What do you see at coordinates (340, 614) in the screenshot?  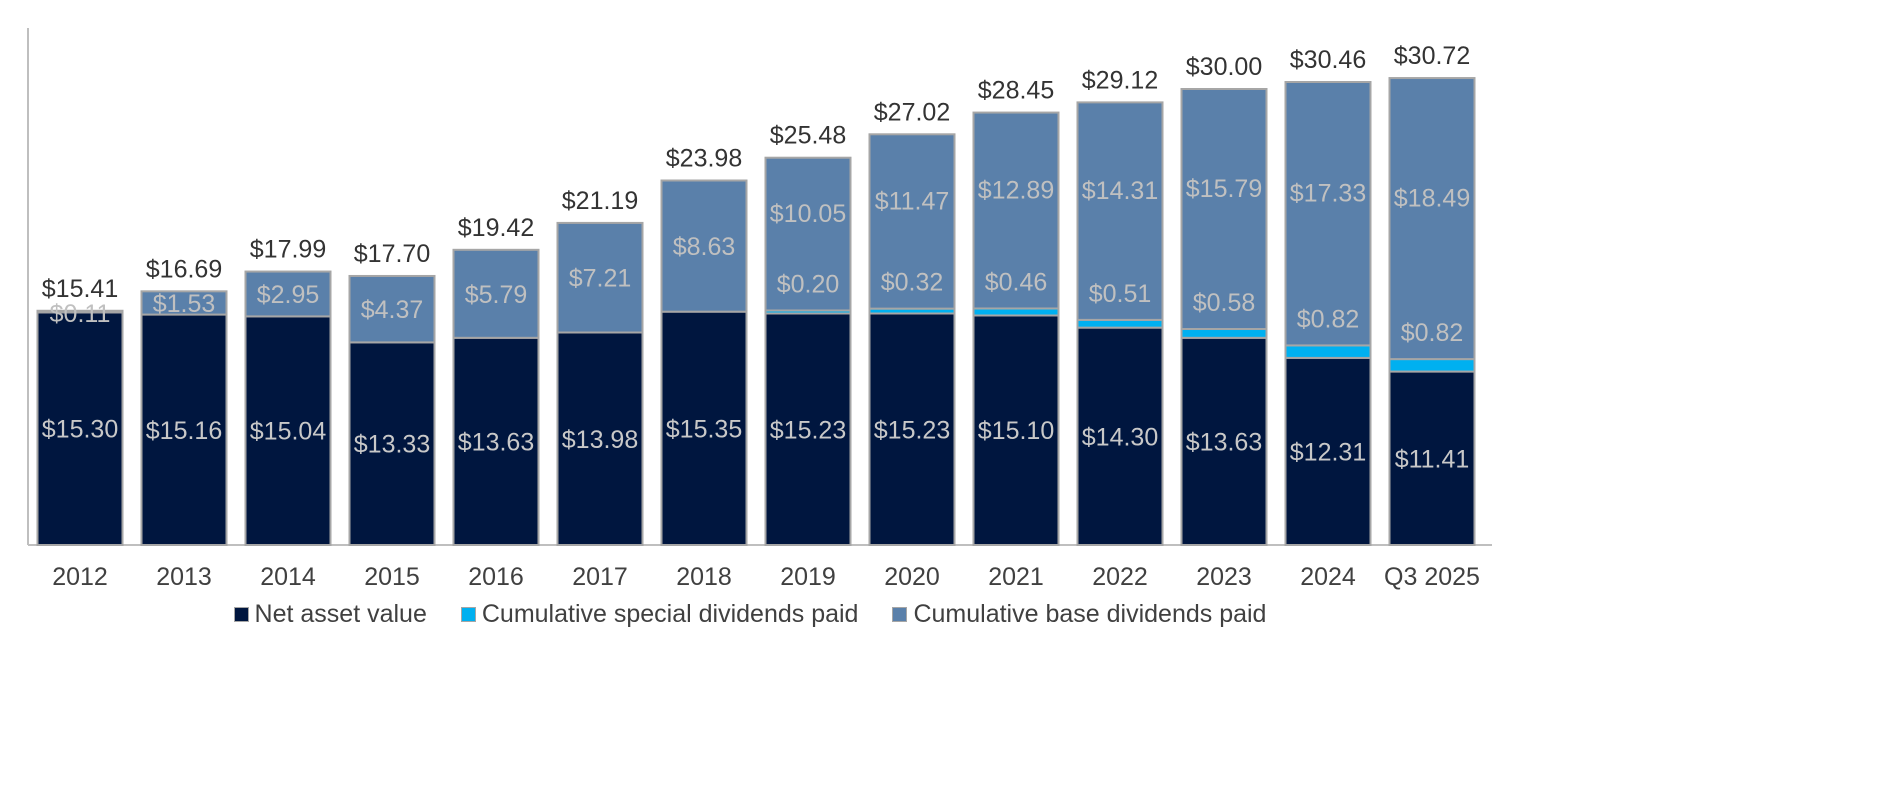 I see `legend-label: Net asset value` at bounding box center [340, 614].